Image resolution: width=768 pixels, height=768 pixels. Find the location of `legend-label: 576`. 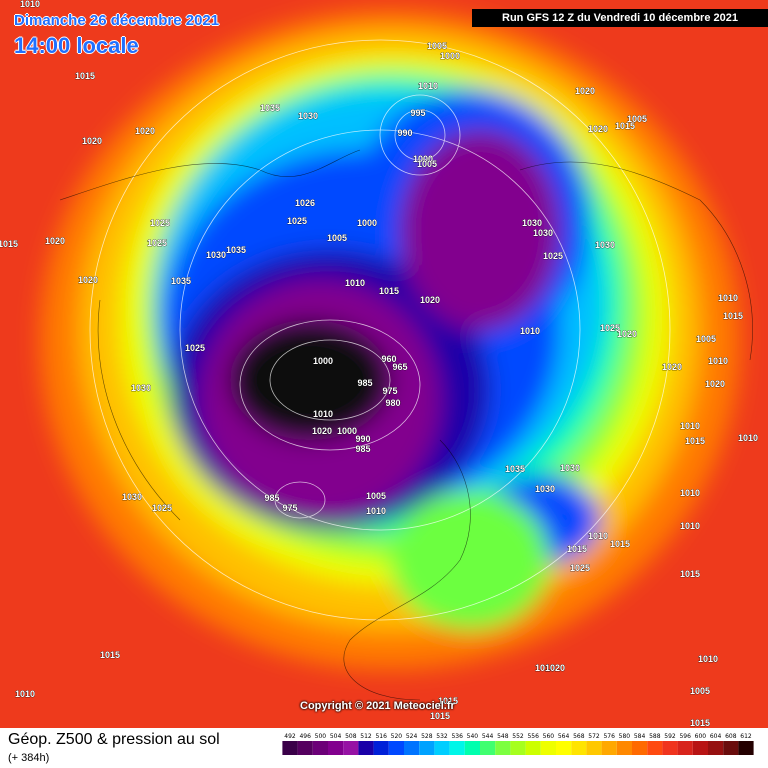

legend-label: 576 is located at coordinates (609, 736).